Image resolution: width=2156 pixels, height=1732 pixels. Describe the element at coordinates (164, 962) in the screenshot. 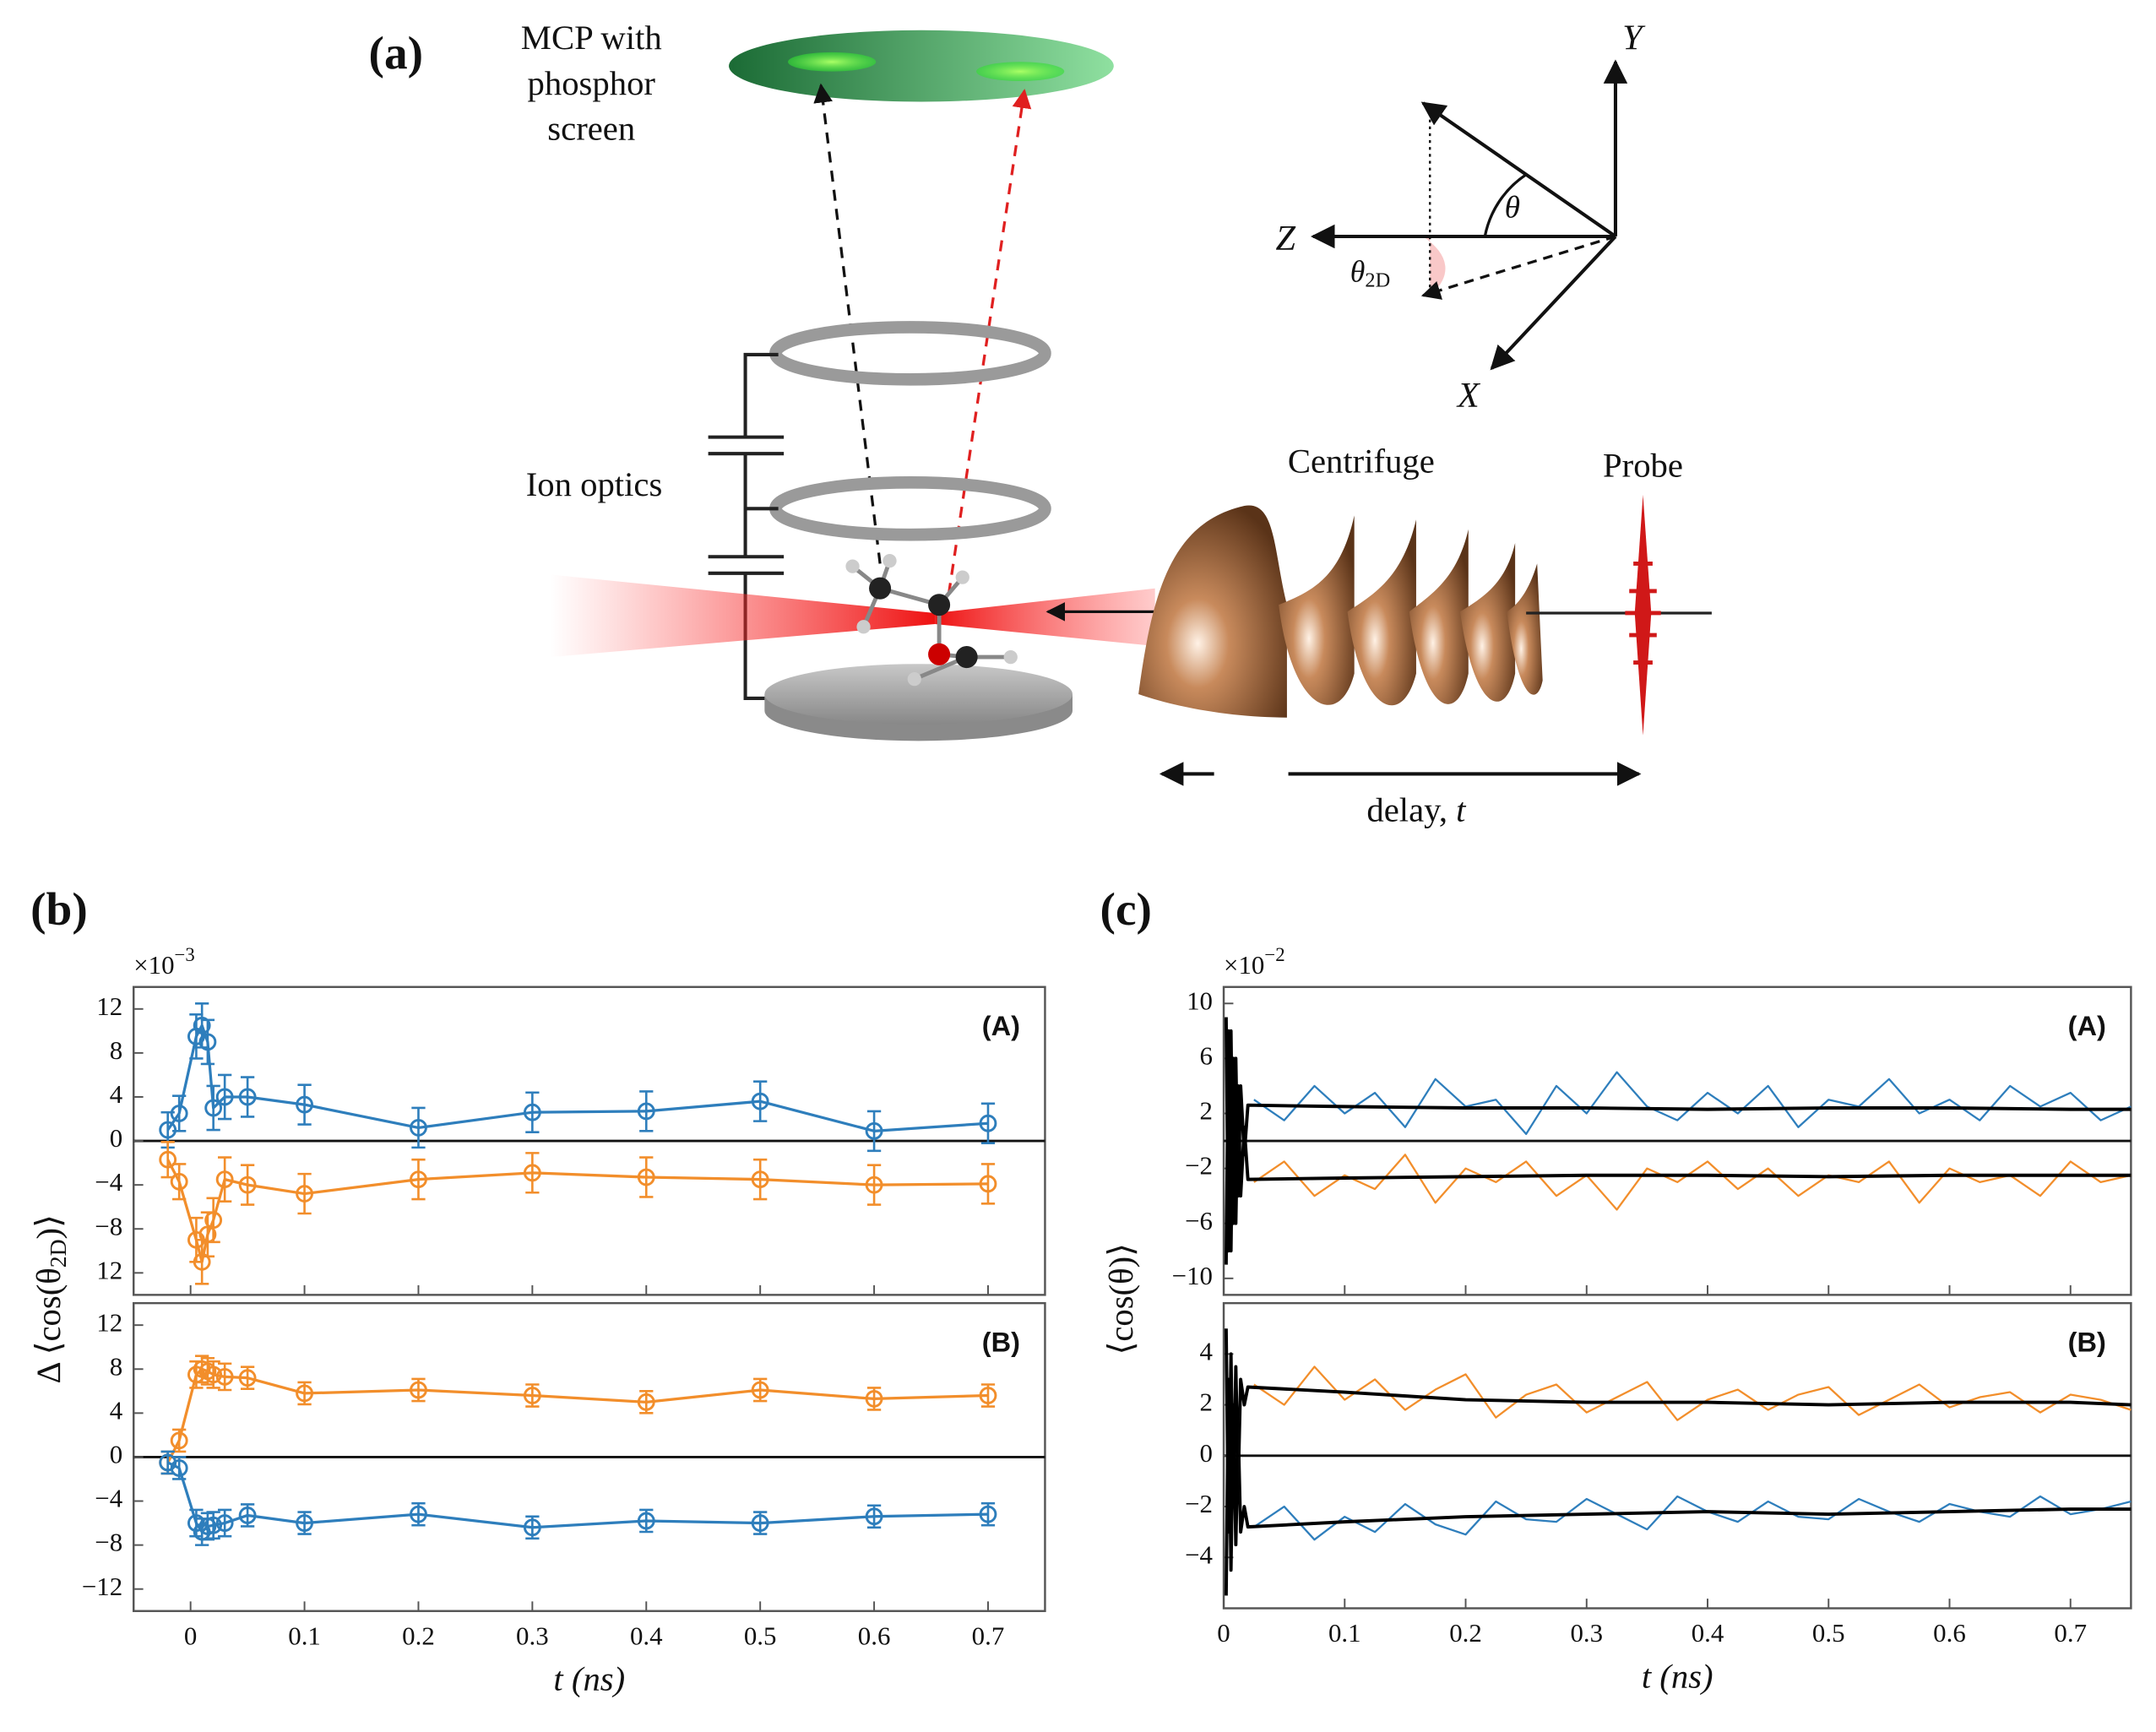

I see `y-multiplier: ×10⁻³` at that location.